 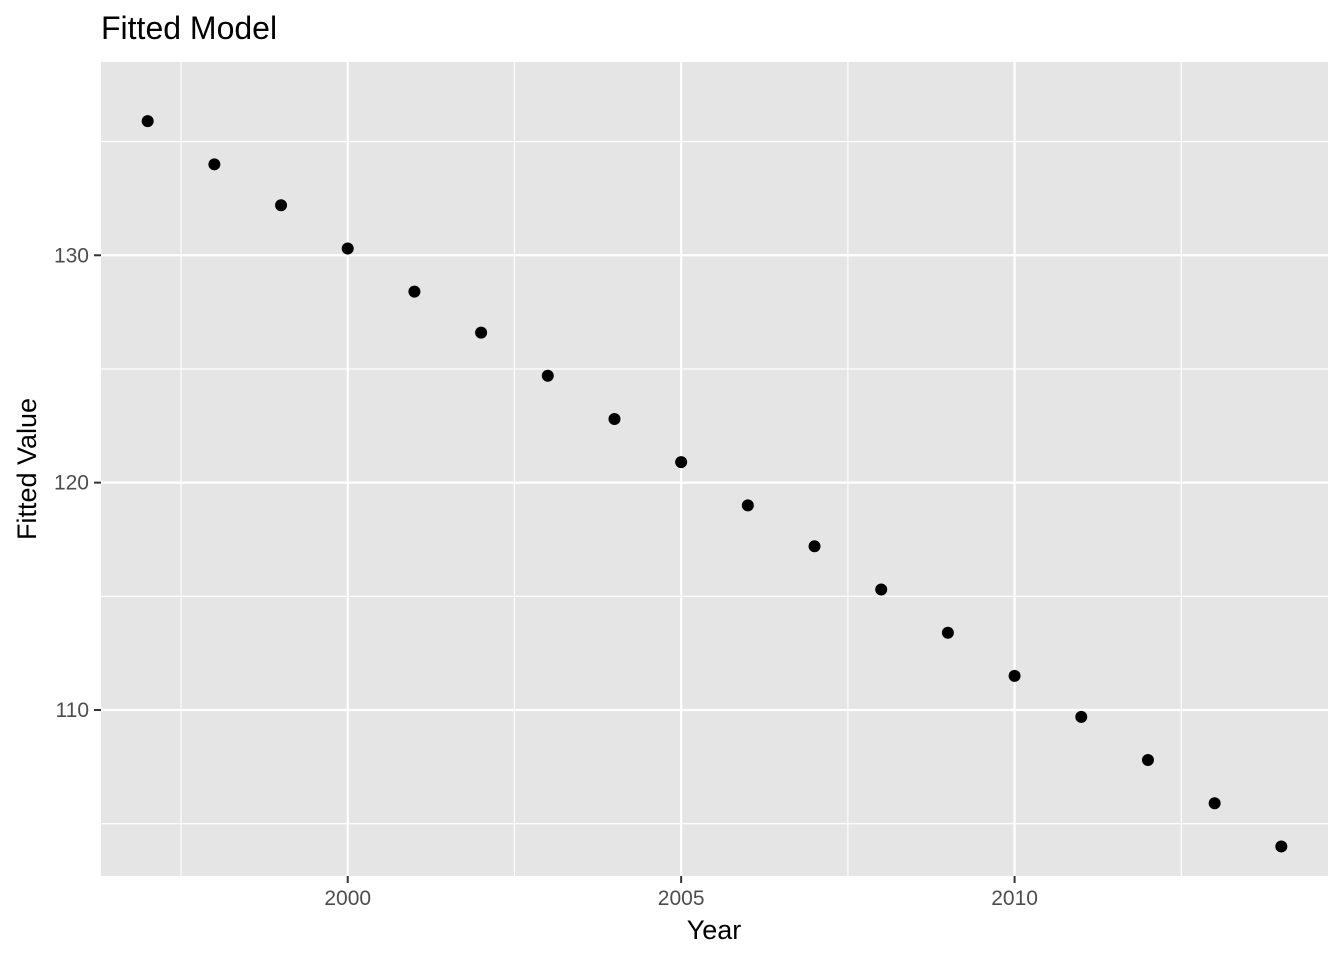 I want to click on x-tick-label: 2005, so click(x=681, y=898).